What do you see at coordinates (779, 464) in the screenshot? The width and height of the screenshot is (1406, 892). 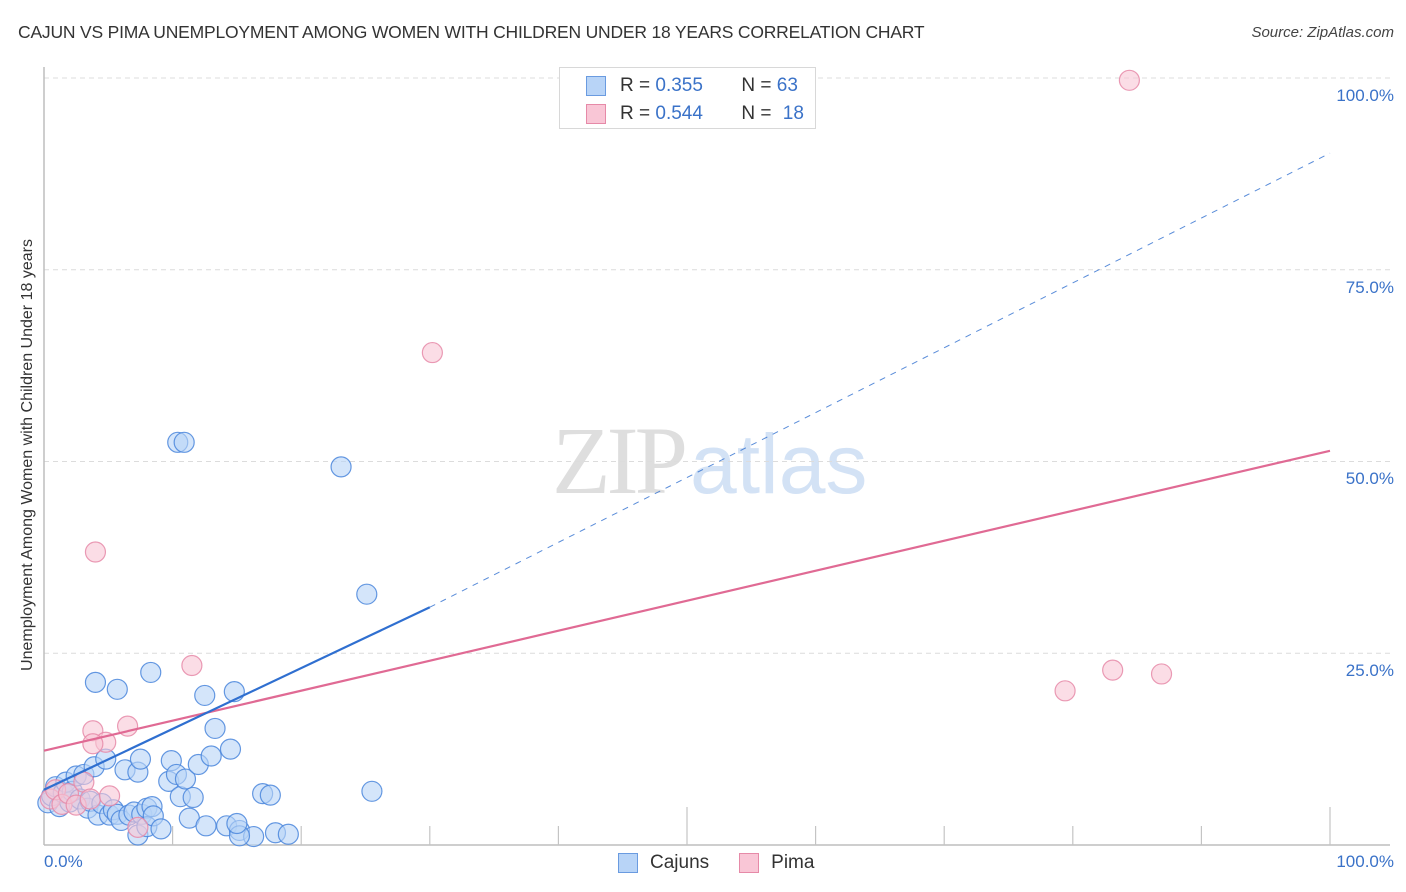 I see `watermark-atlas: atlas` at bounding box center [779, 464].